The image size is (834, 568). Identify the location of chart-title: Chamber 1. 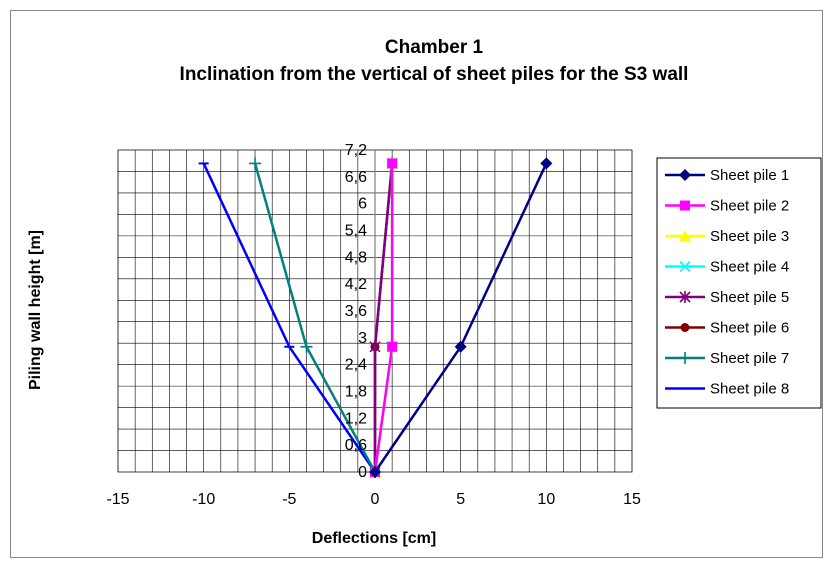
(434, 47).